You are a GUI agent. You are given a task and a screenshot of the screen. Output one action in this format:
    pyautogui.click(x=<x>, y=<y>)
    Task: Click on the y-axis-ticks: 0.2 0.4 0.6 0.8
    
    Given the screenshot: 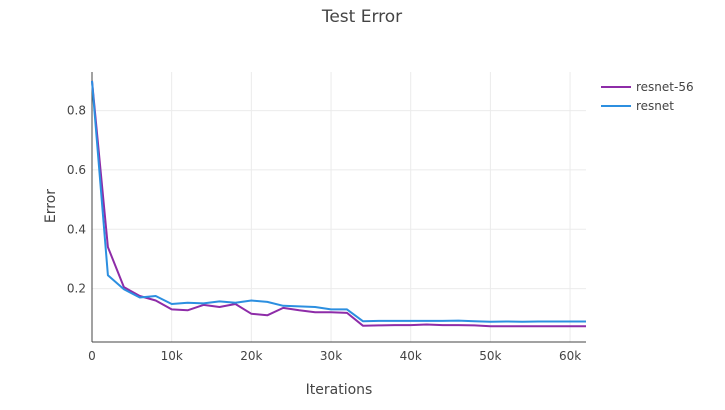 What is the action you would take?
    pyautogui.click(x=76, y=200)
    